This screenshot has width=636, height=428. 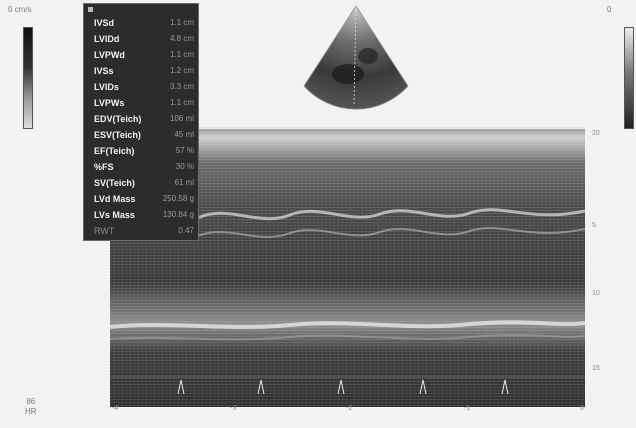 What do you see at coordinates (141, 87) in the screenshot?
I see `measurement-row: LVIDs 3.3 cm` at bounding box center [141, 87].